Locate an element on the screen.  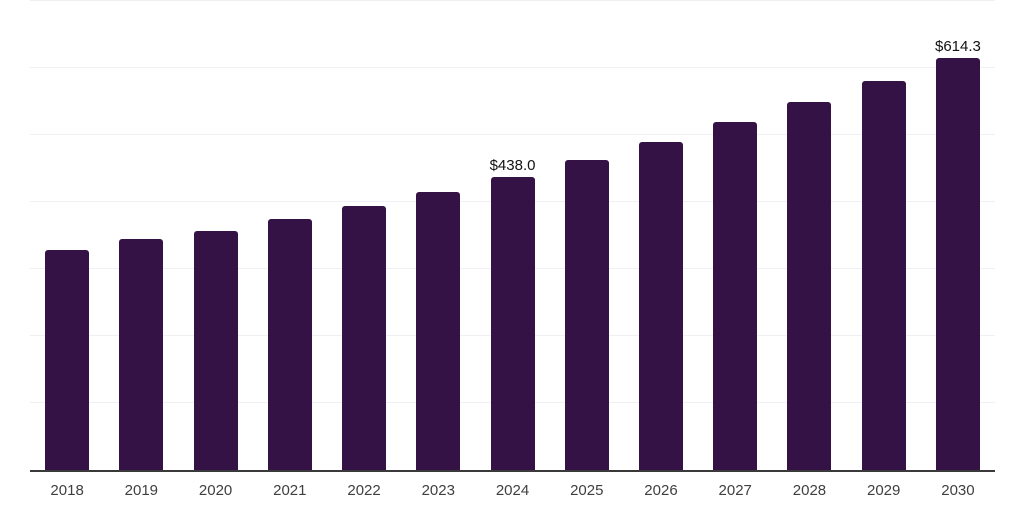
bar-2026 is located at coordinates (660, 305).